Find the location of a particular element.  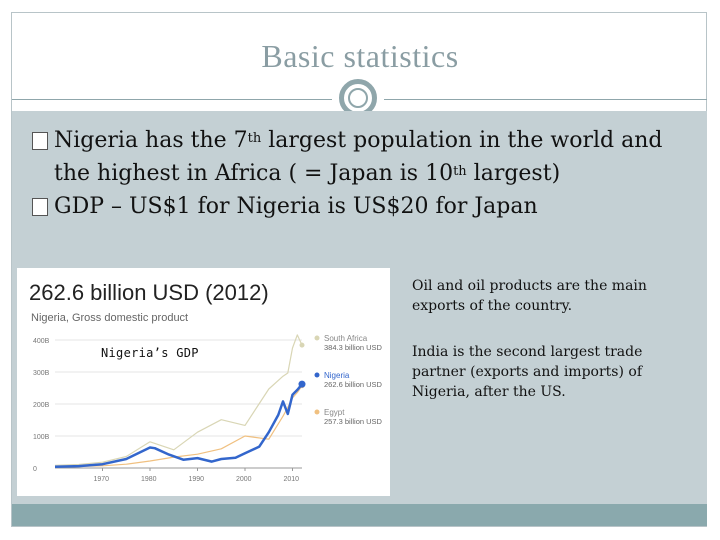

series-line-egypt is located at coordinates (178, 426).